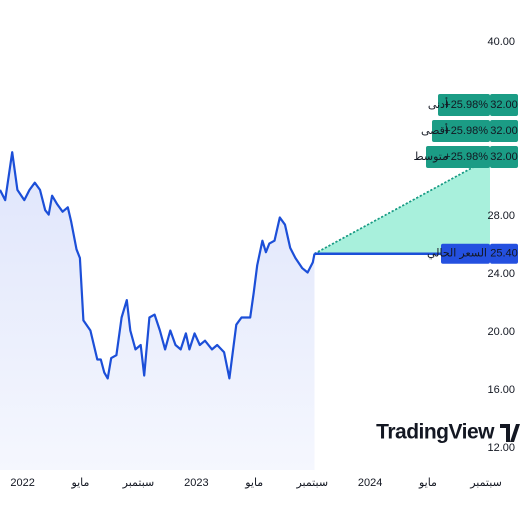 The image size is (520, 525). I want to click on forecast-line, so click(402, 206).